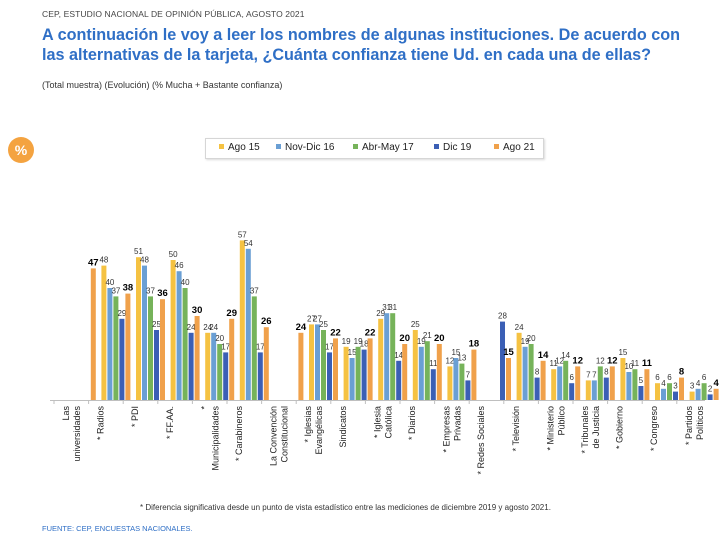 Image resolution: width=720 pixels, height=540 pixels. Describe the element at coordinates (654, 428) in the screenshot. I see `category-label: * Congreso` at that location.